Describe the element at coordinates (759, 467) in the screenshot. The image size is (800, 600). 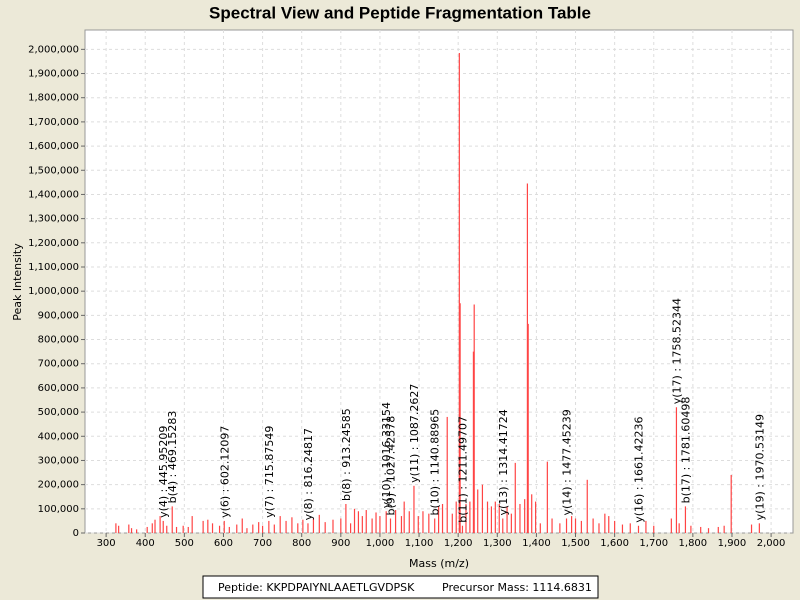
I see `fragment-annotation: y(19) : 1970.53149` at that location.